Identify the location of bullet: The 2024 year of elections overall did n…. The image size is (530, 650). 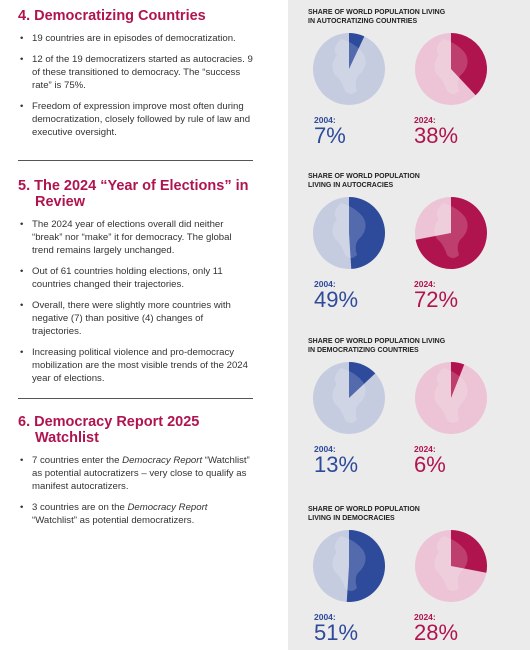
(136, 237).